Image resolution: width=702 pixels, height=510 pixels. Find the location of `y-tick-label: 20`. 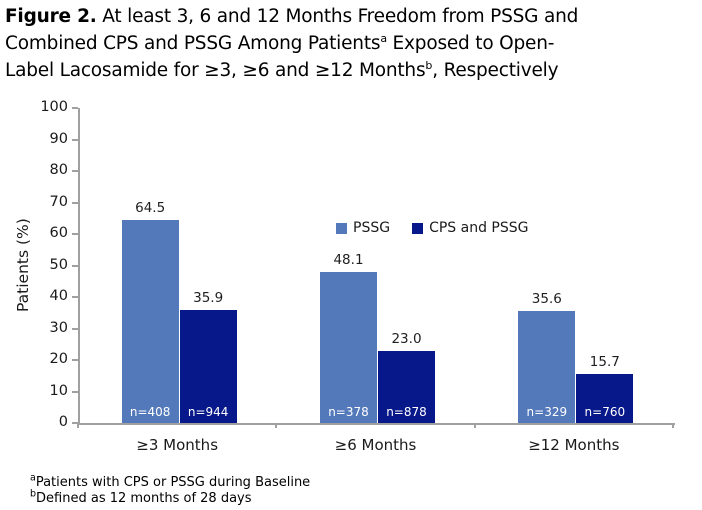

y-tick-label: 20 is located at coordinates (58, 359).